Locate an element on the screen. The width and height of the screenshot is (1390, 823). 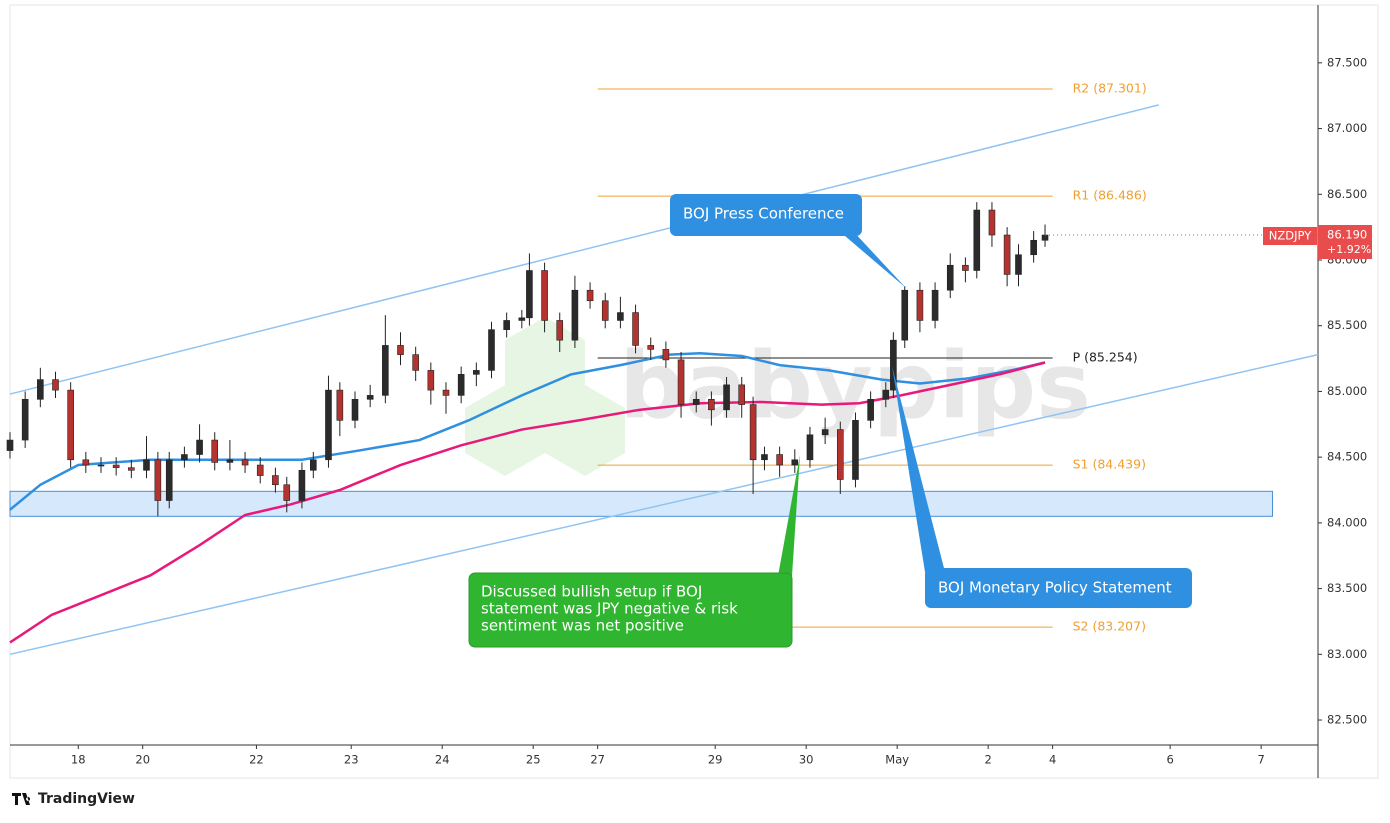
callout-text: sentiment was net positive is located at coordinates (582, 626).